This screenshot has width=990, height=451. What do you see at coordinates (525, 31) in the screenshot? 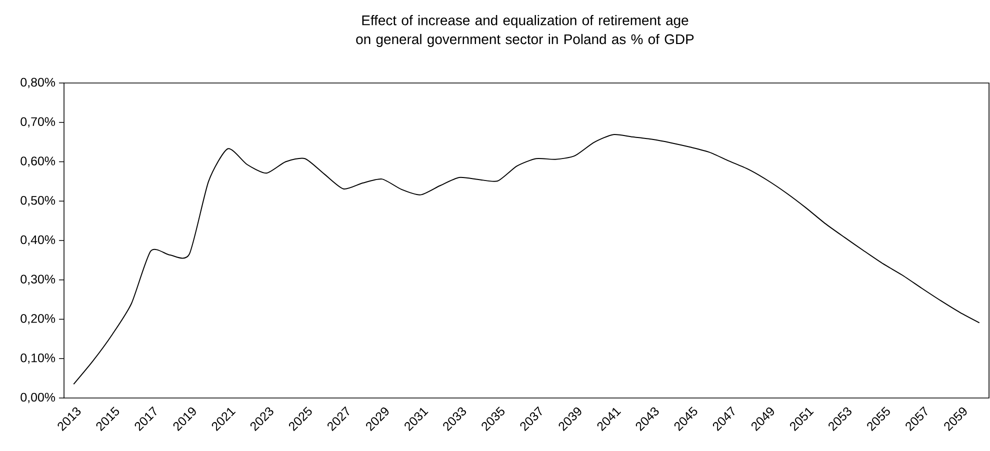
I see `chart-title: Effect of increase and equalization of retirement age on general government sector in Poland as % of GDP` at bounding box center [525, 31].